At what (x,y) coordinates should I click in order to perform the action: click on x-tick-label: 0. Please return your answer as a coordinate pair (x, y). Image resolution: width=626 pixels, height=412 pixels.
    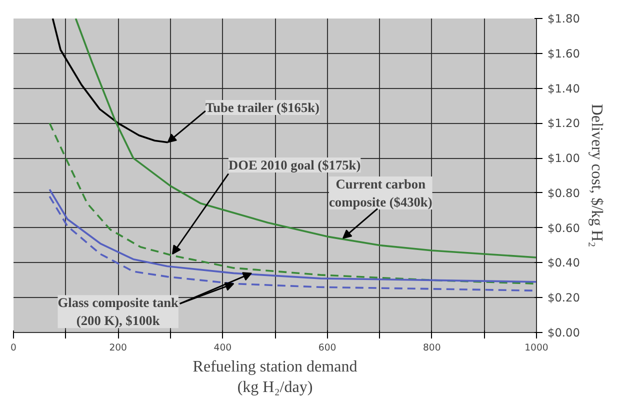
    Looking at the image, I should click on (13, 348).